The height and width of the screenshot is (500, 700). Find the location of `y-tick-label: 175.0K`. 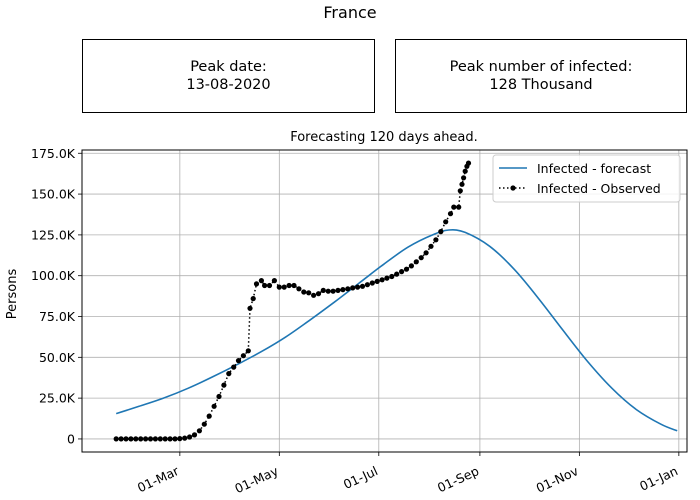

y-tick-label: 175.0K is located at coordinates (53, 153).